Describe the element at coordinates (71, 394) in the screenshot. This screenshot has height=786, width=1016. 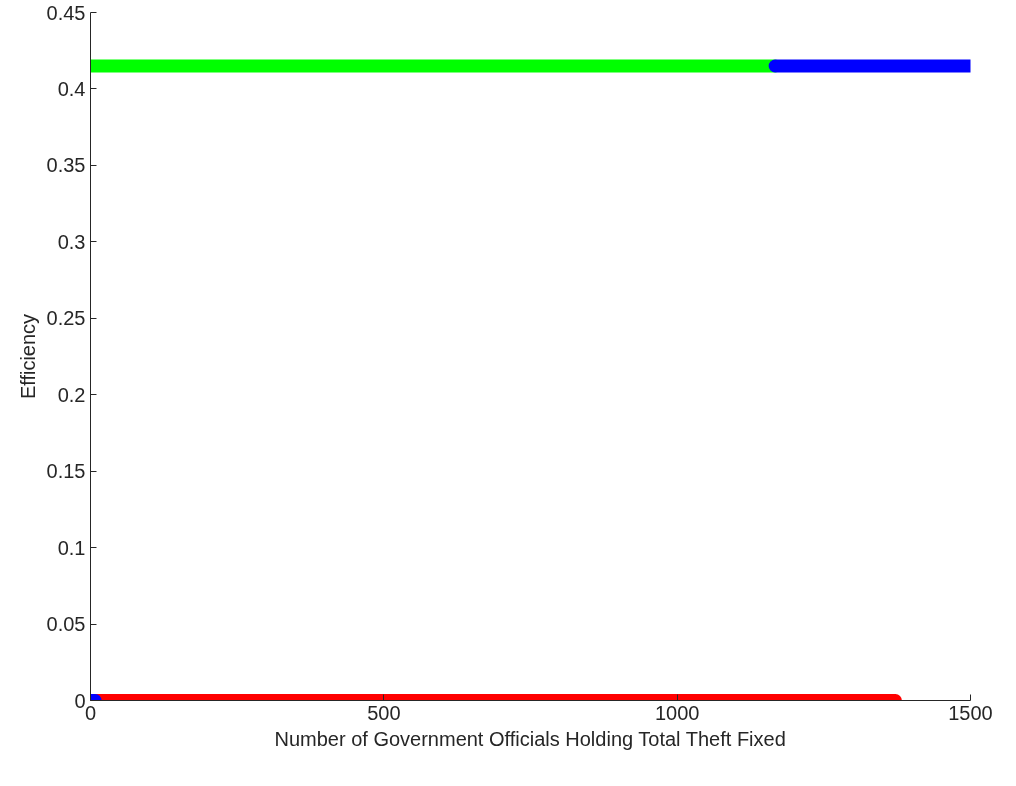
I see `y-tick-label: 0.2` at that location.